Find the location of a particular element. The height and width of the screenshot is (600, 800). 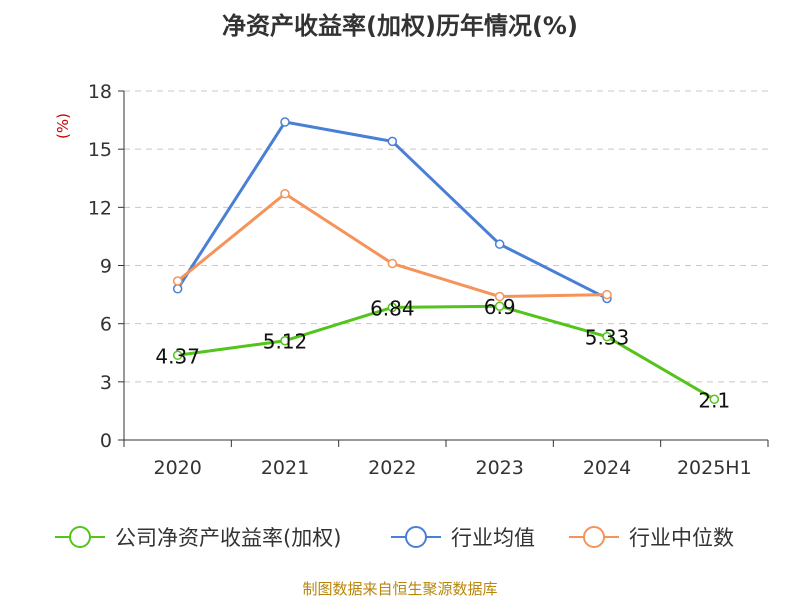

x-tick-label: 2024 is located at coordinates (607, 468).